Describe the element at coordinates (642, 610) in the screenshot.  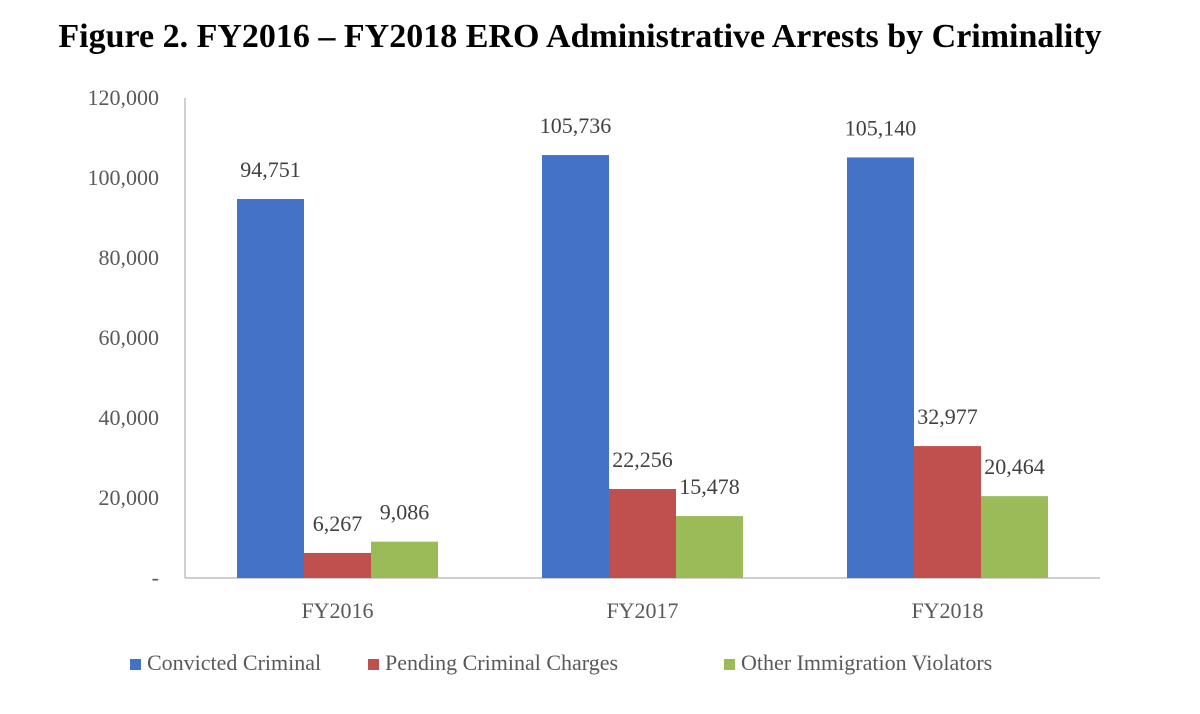
I see `x-tick-label: FY2017` at that location.